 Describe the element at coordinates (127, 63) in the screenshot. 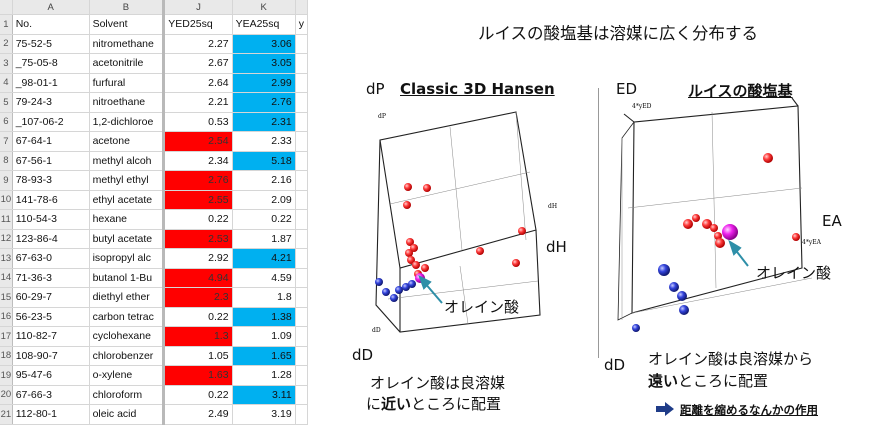

I see `cell-solvent: acetonitrile` at that location.